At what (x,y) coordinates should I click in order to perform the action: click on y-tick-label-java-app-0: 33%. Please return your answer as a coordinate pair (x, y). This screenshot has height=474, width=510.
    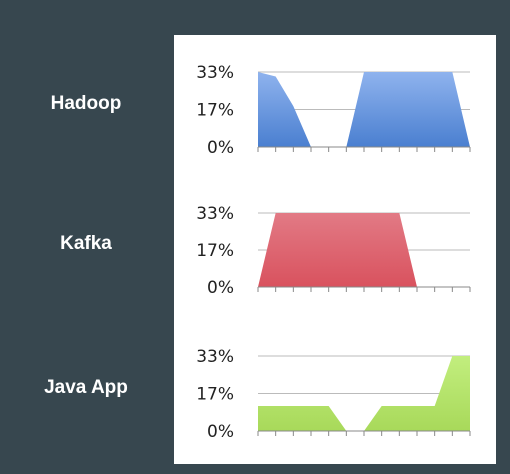
    Looking at the image, I should click on (215, 357).